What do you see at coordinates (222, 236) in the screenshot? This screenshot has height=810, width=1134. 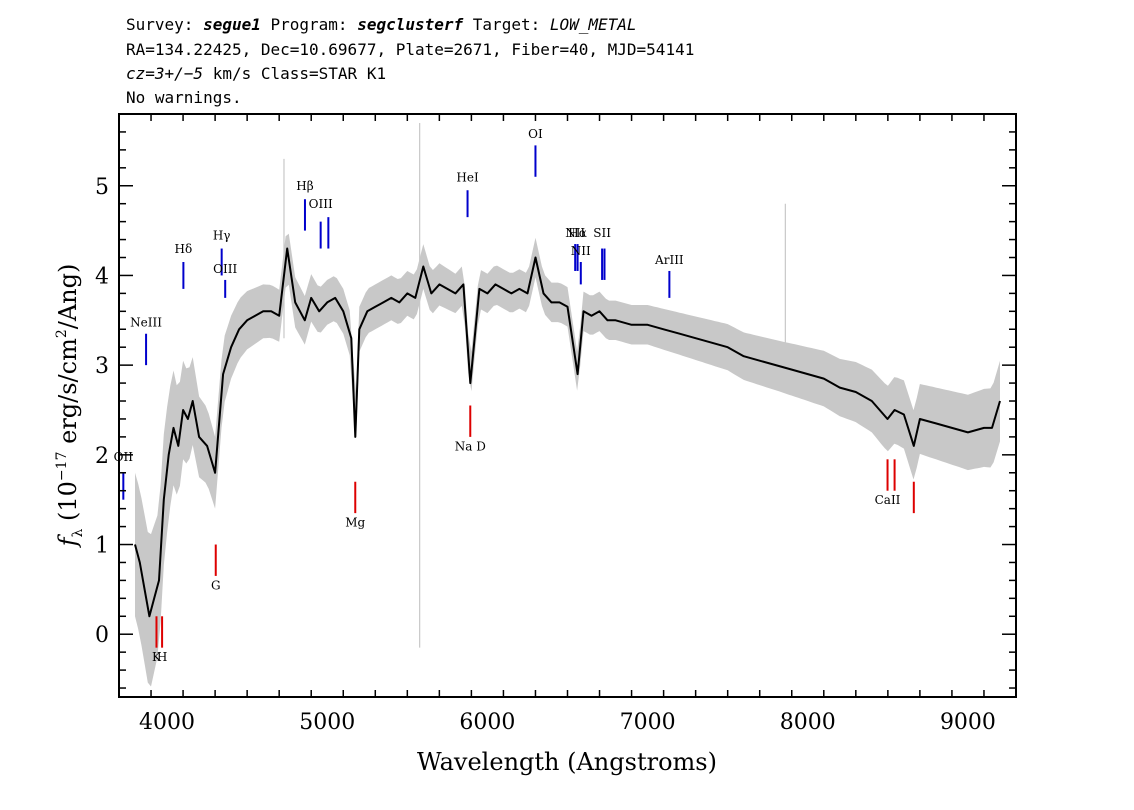 I see `line-marker-label: Hγ` at bounding box center [222, 236].